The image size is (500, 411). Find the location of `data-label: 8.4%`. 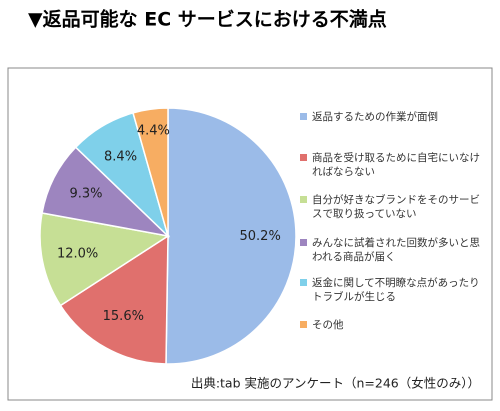

data-label: 8.4% is located at coordinates (120, 156).